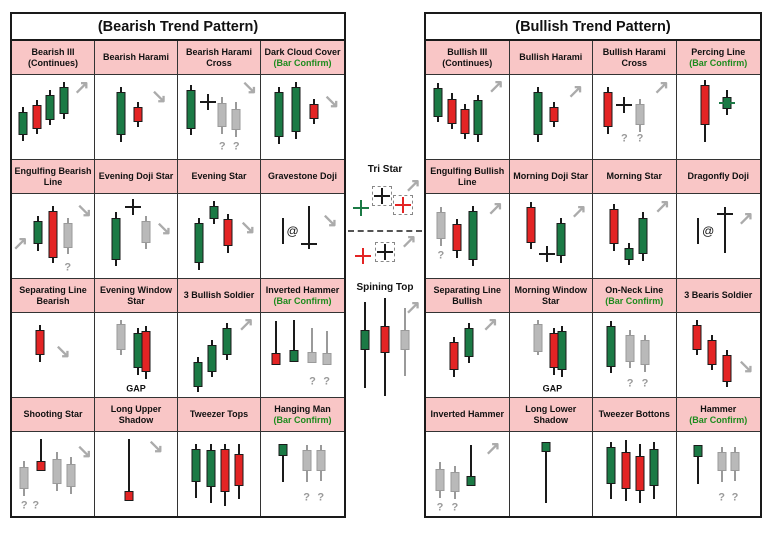  What do you see at coordinates (302, 100) in the screenshot?
I see `pattern-dark-cloud-cover: Dark Cloud Cover (Bar Confirm) ↘` at bounding box center [302, 100].